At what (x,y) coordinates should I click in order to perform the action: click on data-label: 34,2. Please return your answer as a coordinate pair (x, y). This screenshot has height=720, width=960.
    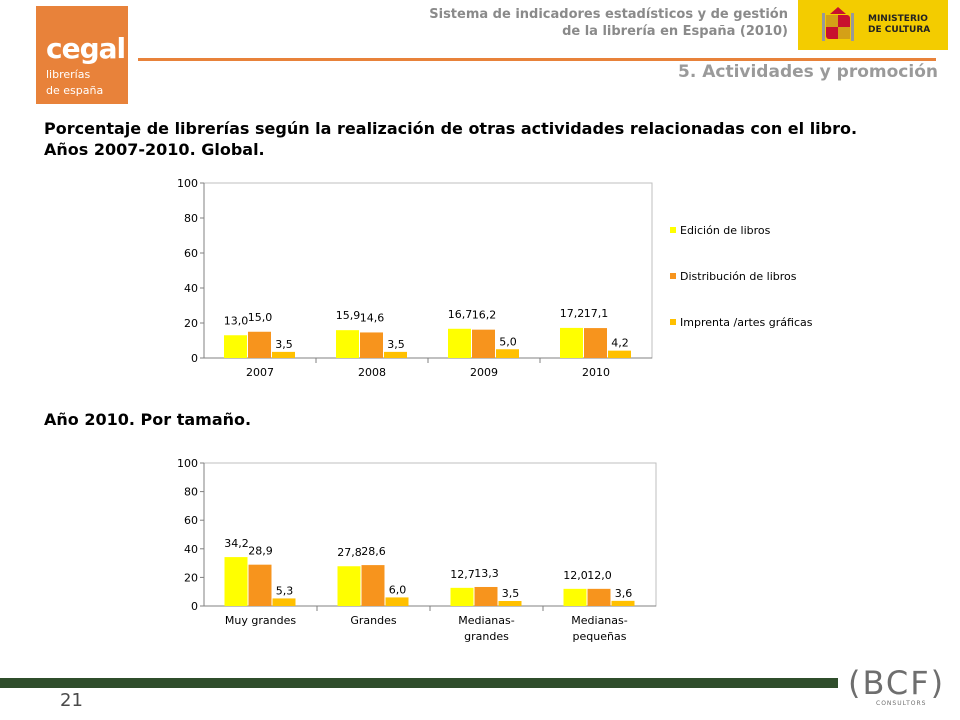
    Looking at the image, I should click on (236, 543).